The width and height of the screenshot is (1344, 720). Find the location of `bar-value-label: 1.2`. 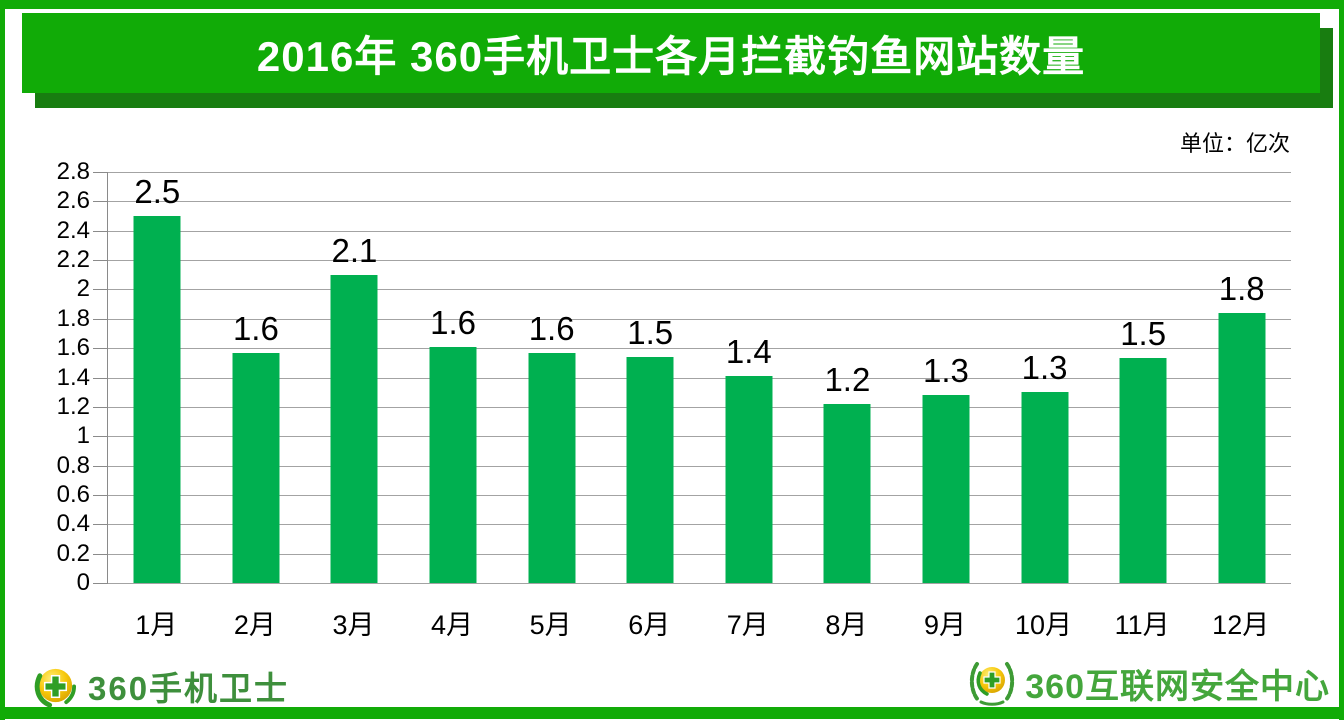

bar-value-label: 1.2 is located at coordinates (847, 379).